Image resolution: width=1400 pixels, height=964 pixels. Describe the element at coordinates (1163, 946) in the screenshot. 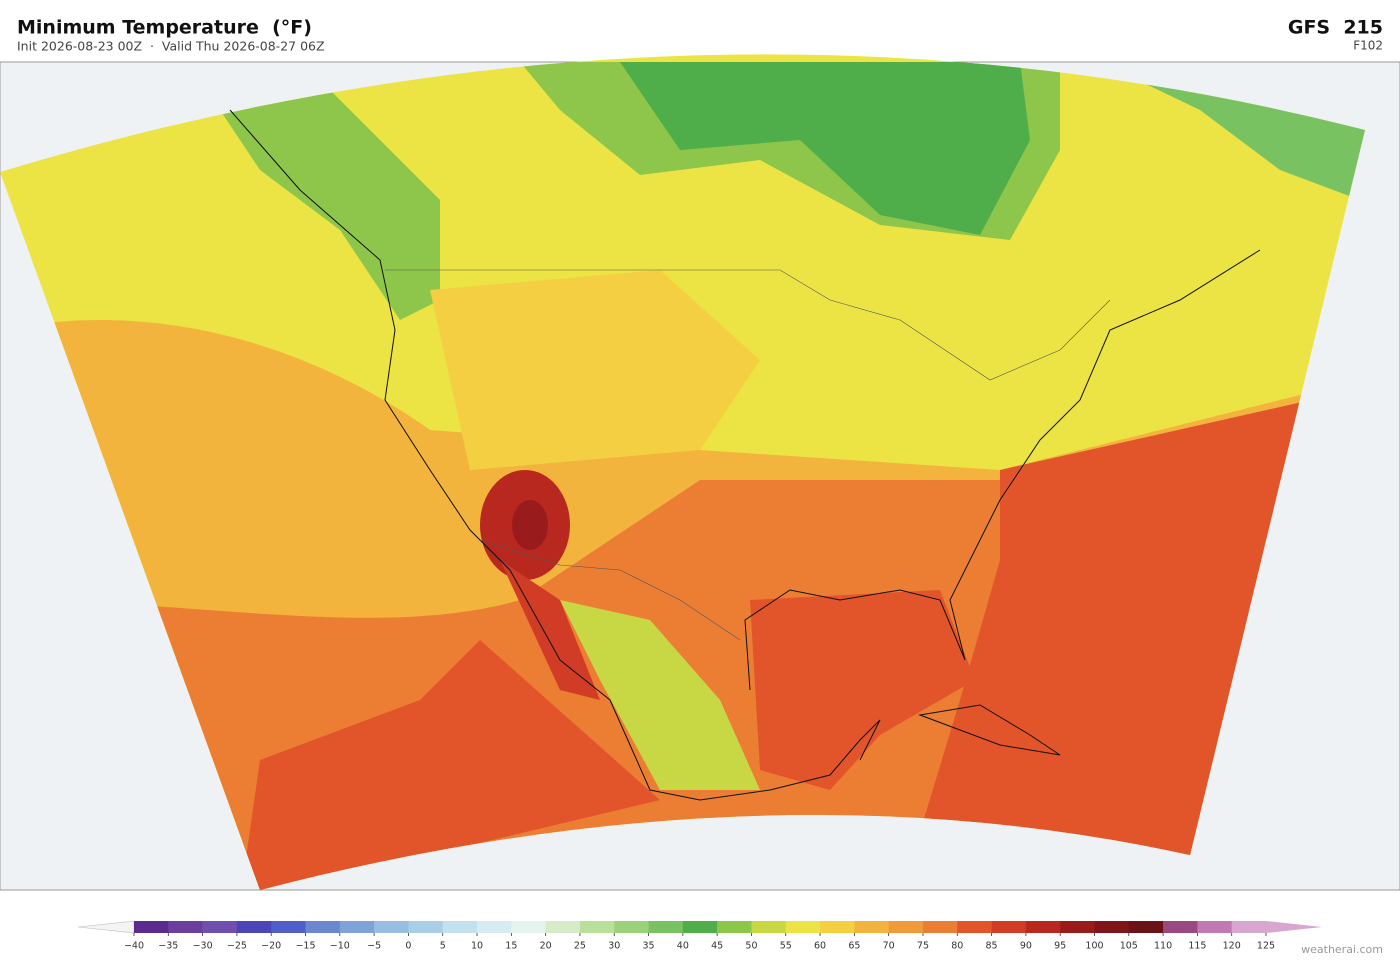

I see `colorbar-tick-label: 110` at that location.